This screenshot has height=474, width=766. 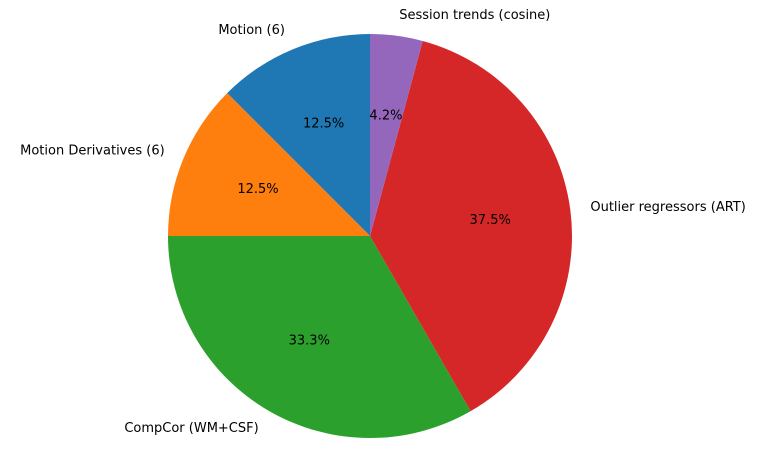 I want to click on pie-slice-percent-label: 37.5%, so click(x=490, y=220).